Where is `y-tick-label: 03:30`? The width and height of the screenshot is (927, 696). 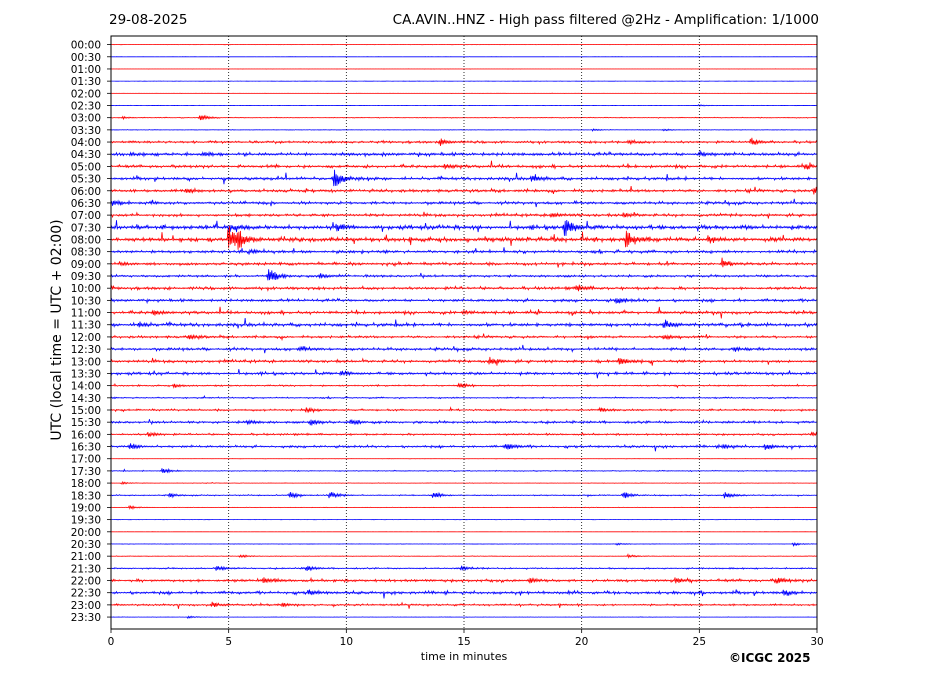
y-tick-label: 03:30 is located at coordinates (86, 131).